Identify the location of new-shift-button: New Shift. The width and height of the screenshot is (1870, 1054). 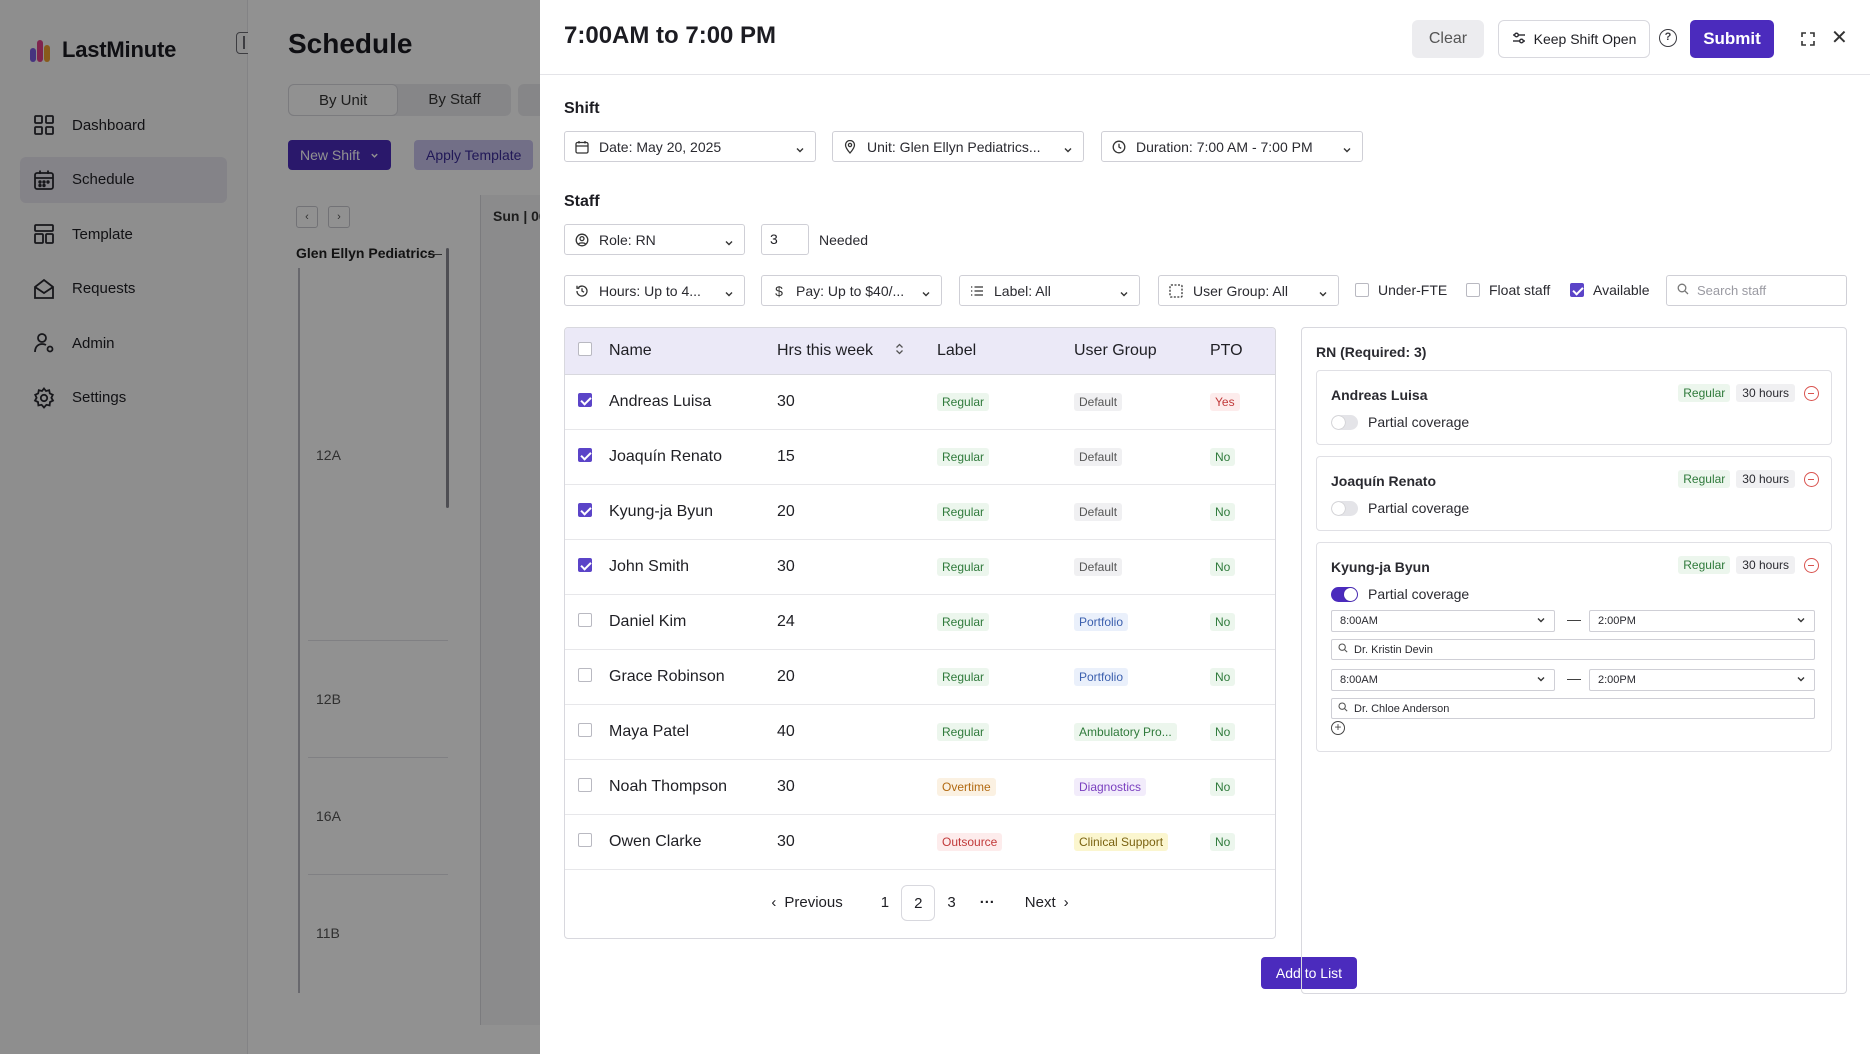
(339, 155).